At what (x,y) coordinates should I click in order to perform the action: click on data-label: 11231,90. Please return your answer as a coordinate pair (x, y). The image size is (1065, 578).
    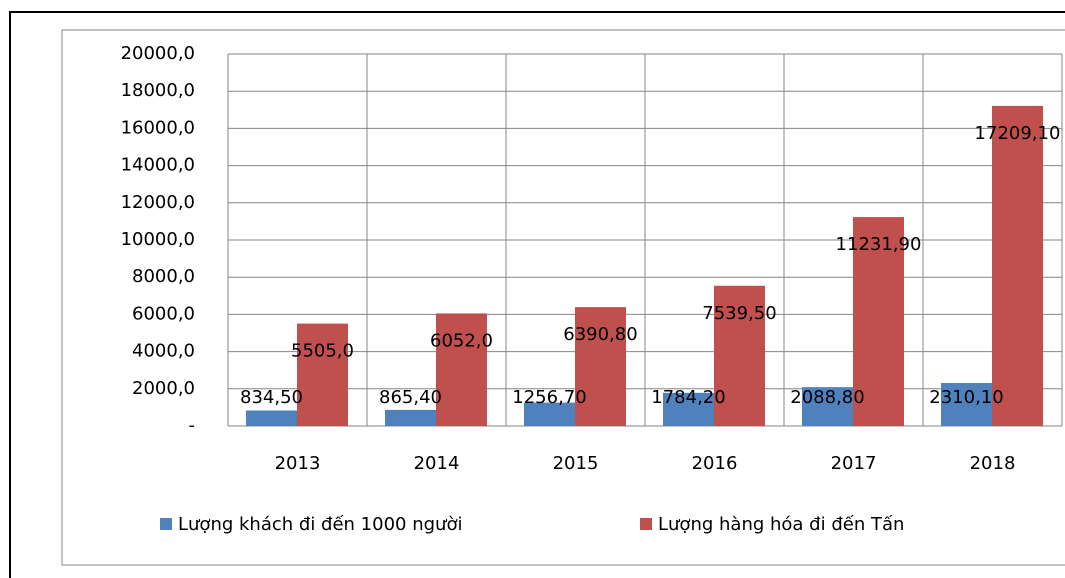
    Looking at the image, I should click on (879, 244).